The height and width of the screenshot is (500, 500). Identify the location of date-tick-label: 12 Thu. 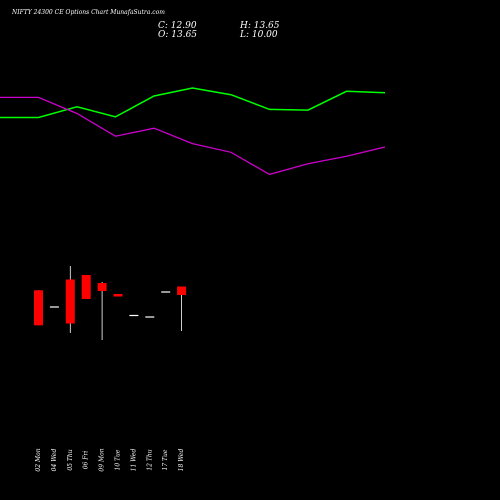
(149, 459).